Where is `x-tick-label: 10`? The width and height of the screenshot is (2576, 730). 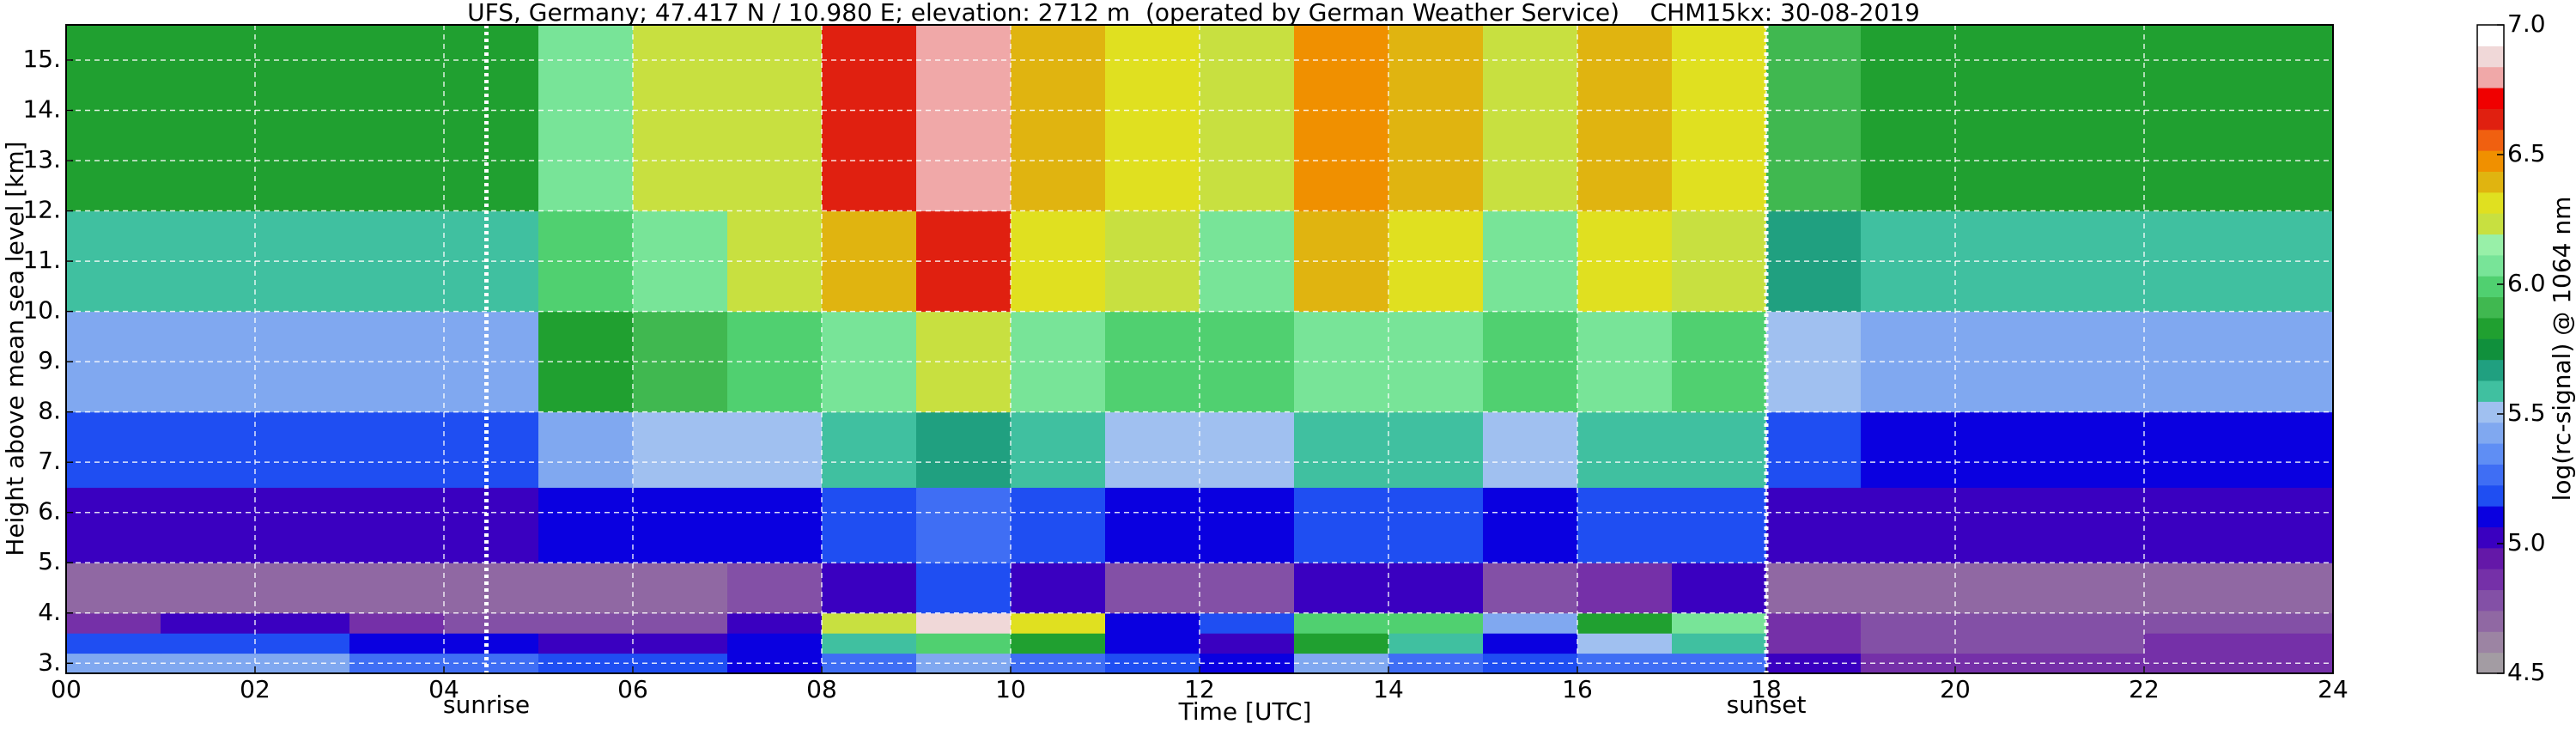
x-tick-label: 10 is located at coordinates (1010, 689).